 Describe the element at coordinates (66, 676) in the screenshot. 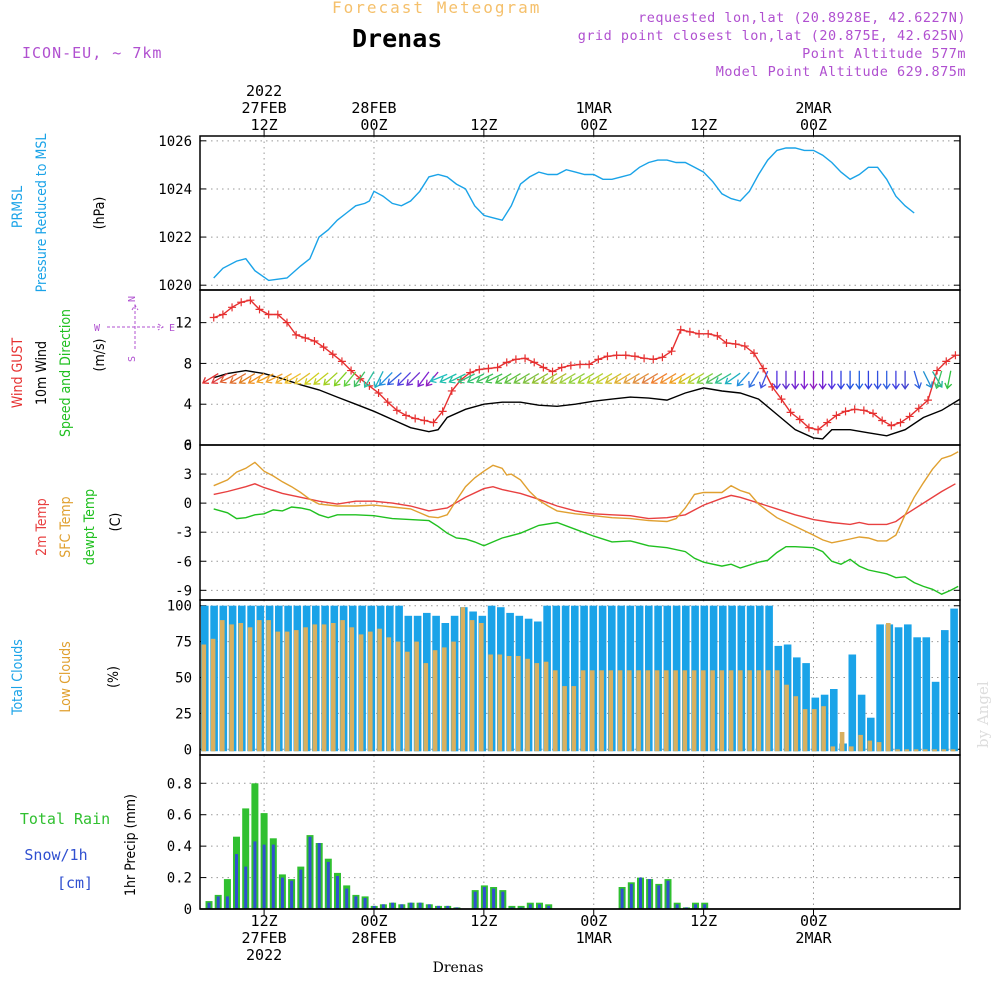

I see `axis-label-clouds-1: Low Clouds` at that location.